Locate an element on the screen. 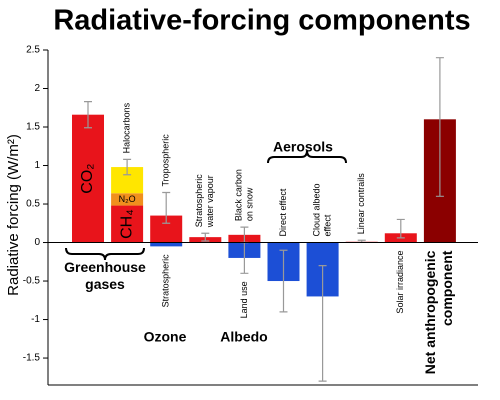  segment-label: Solar irradiance is located at coordinates (400, 282).